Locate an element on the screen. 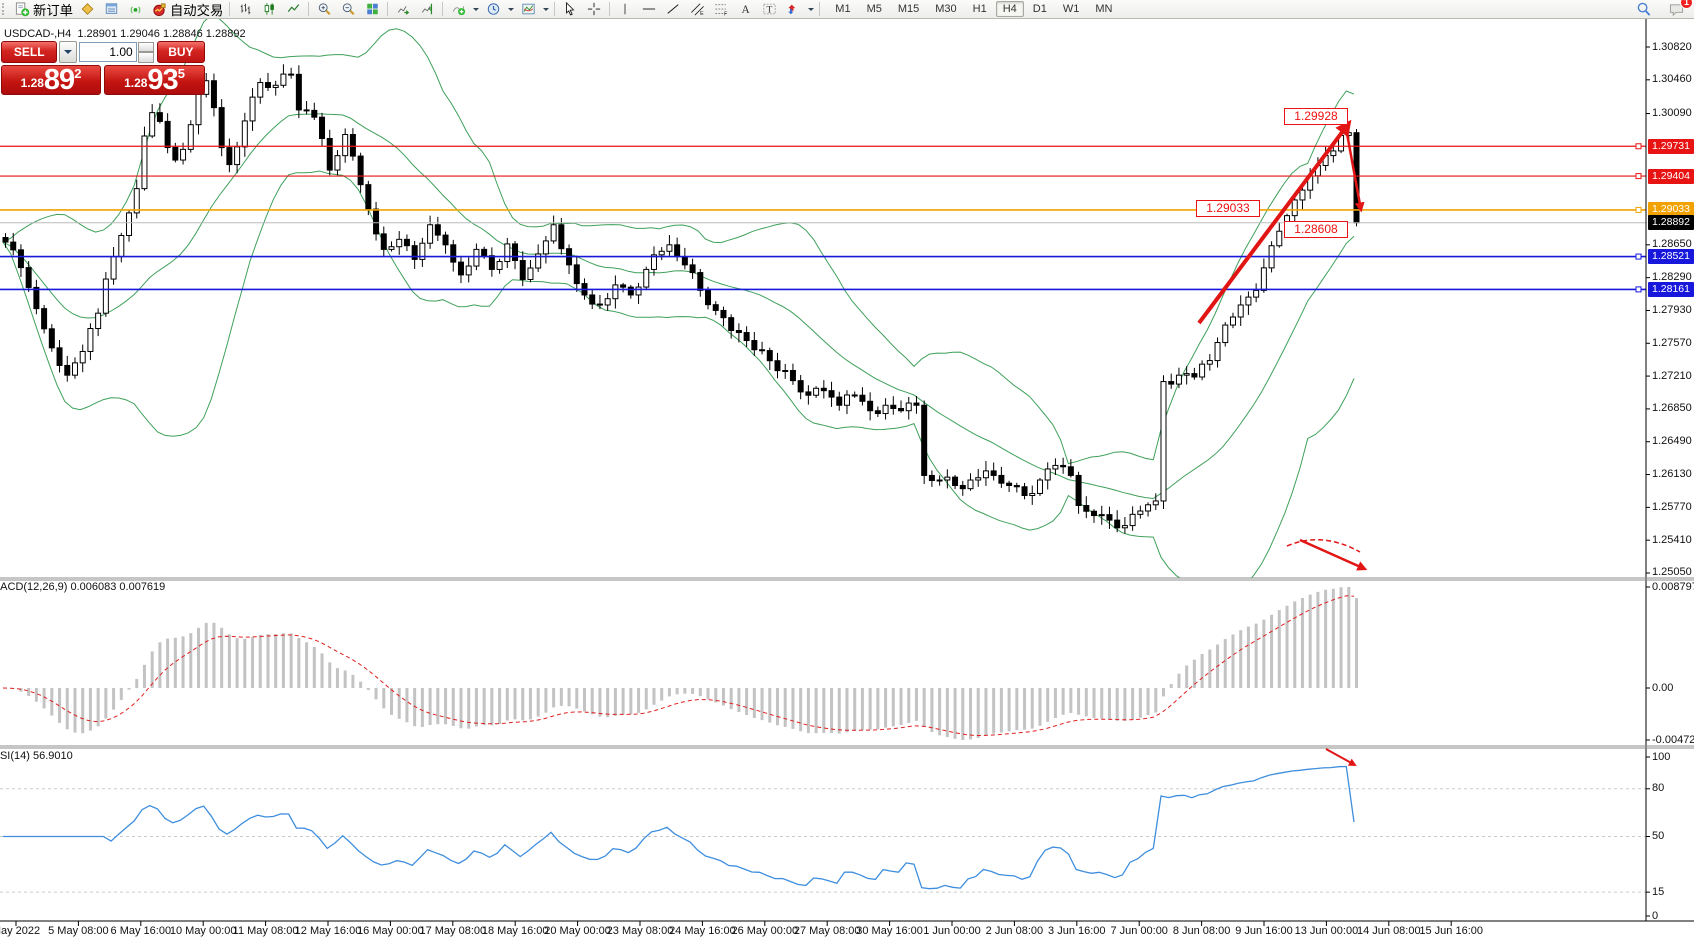  price-annotation-box: 1.28608 is located at coordinates (1316, 229).